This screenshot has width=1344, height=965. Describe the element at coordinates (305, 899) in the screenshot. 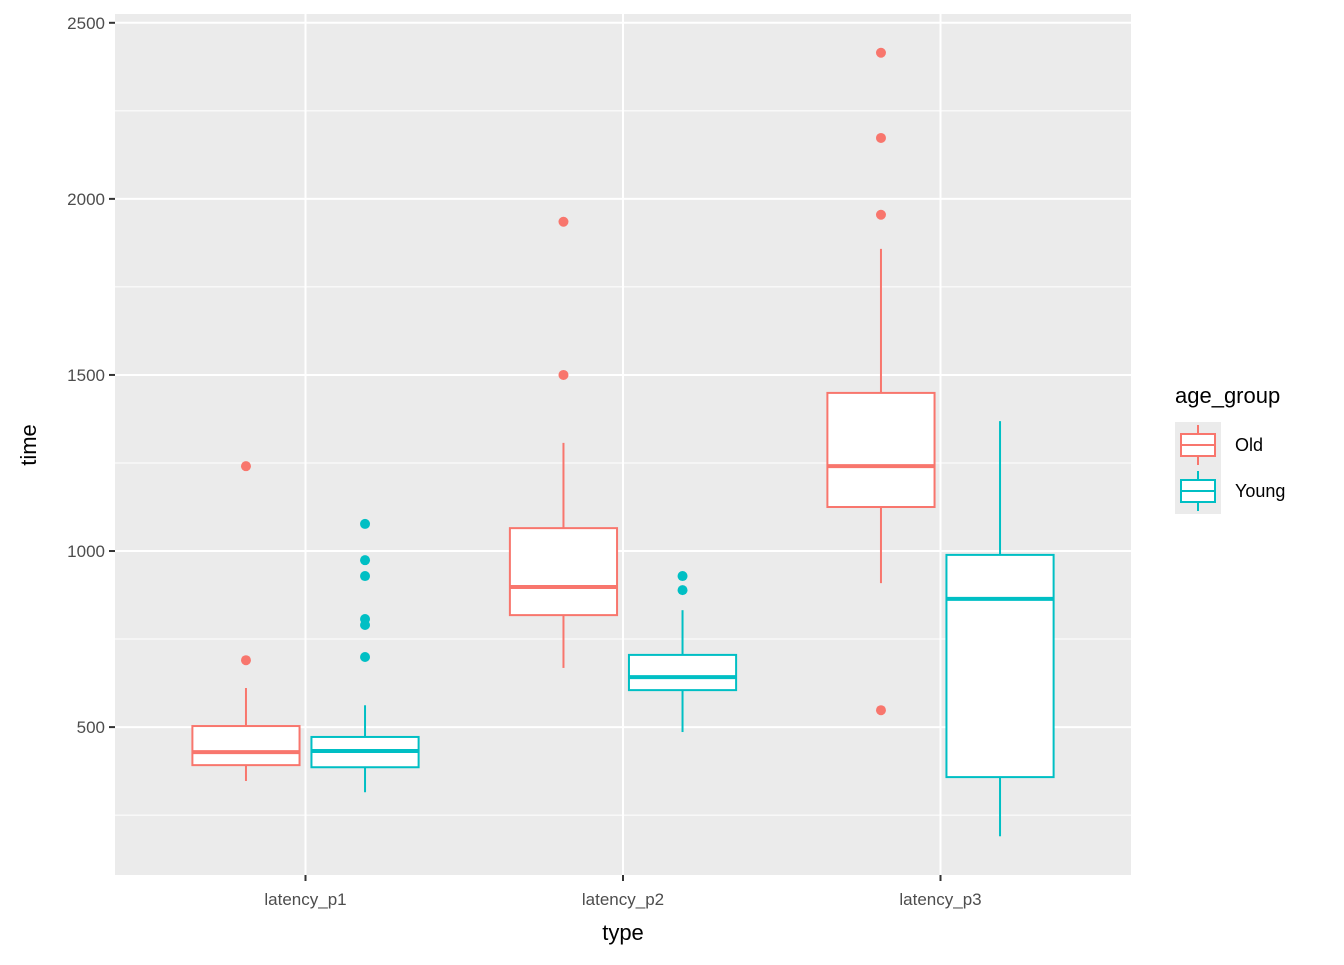

I see `x-tick-label: latency_p1` at that location.